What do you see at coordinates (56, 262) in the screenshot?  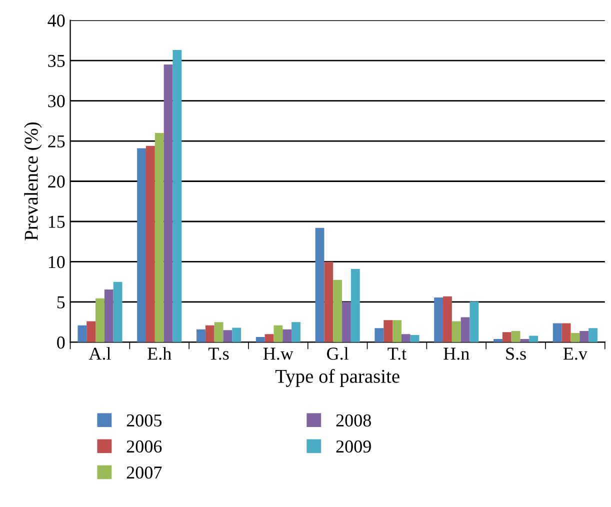 I see `y-tick-label: 10` at bounding box center [56, 262].